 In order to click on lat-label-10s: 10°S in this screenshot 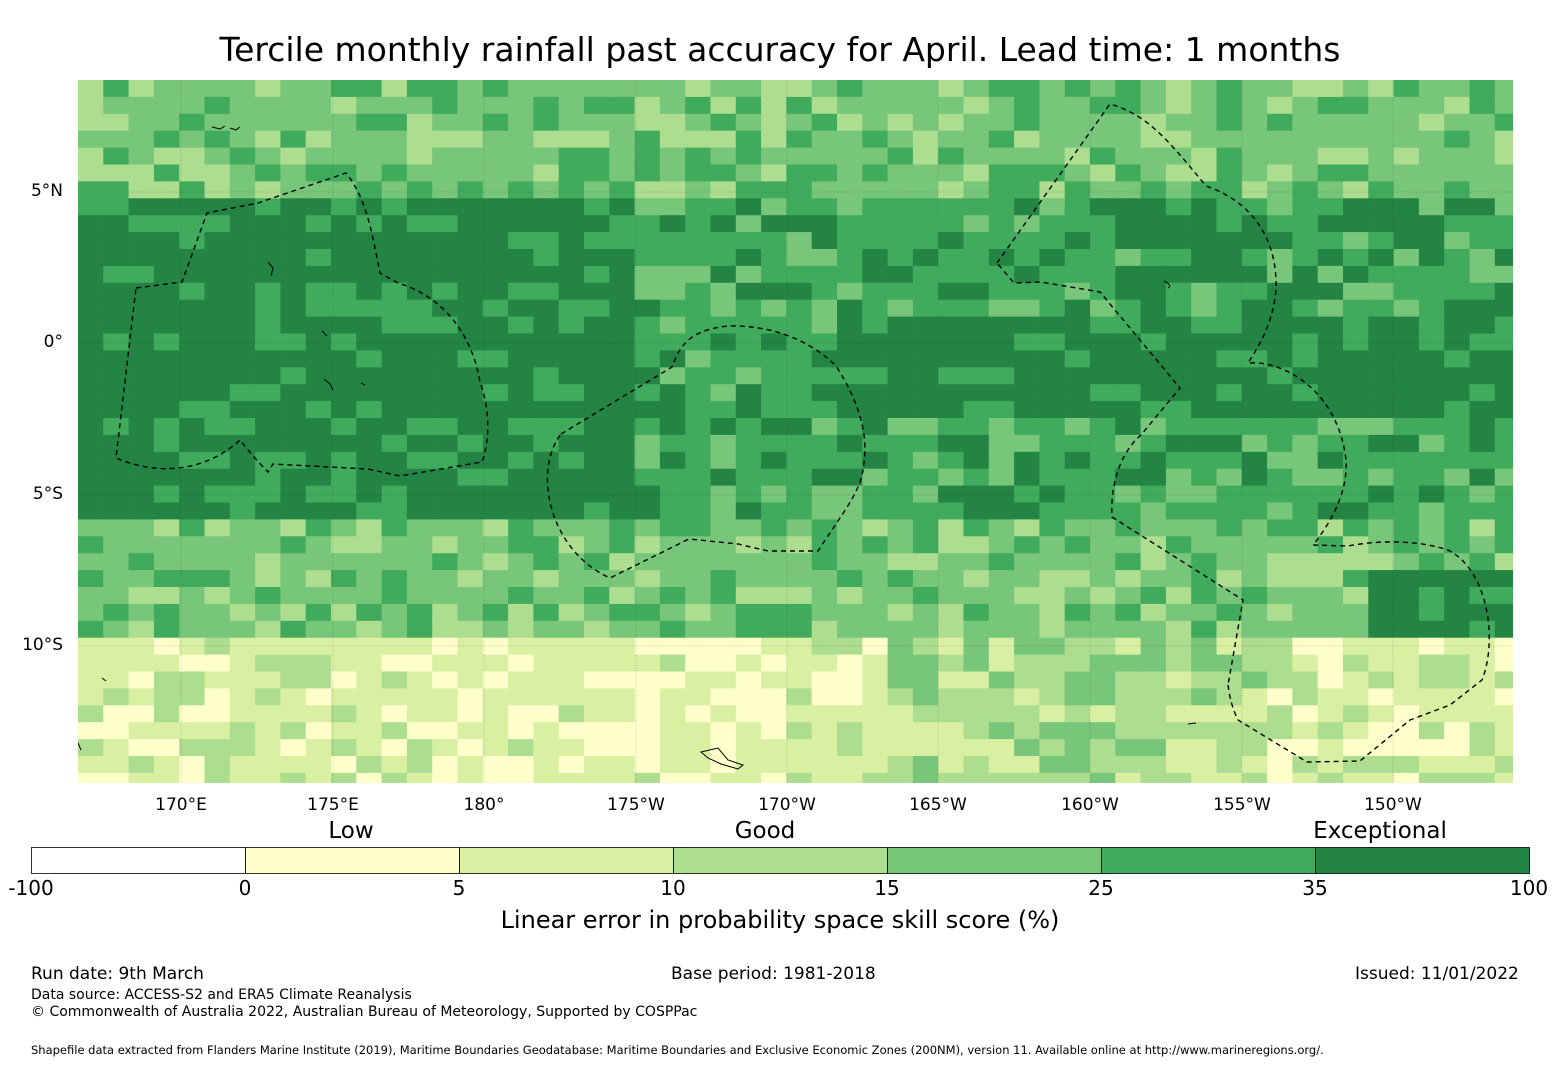, I will do `click(42, 645)`.